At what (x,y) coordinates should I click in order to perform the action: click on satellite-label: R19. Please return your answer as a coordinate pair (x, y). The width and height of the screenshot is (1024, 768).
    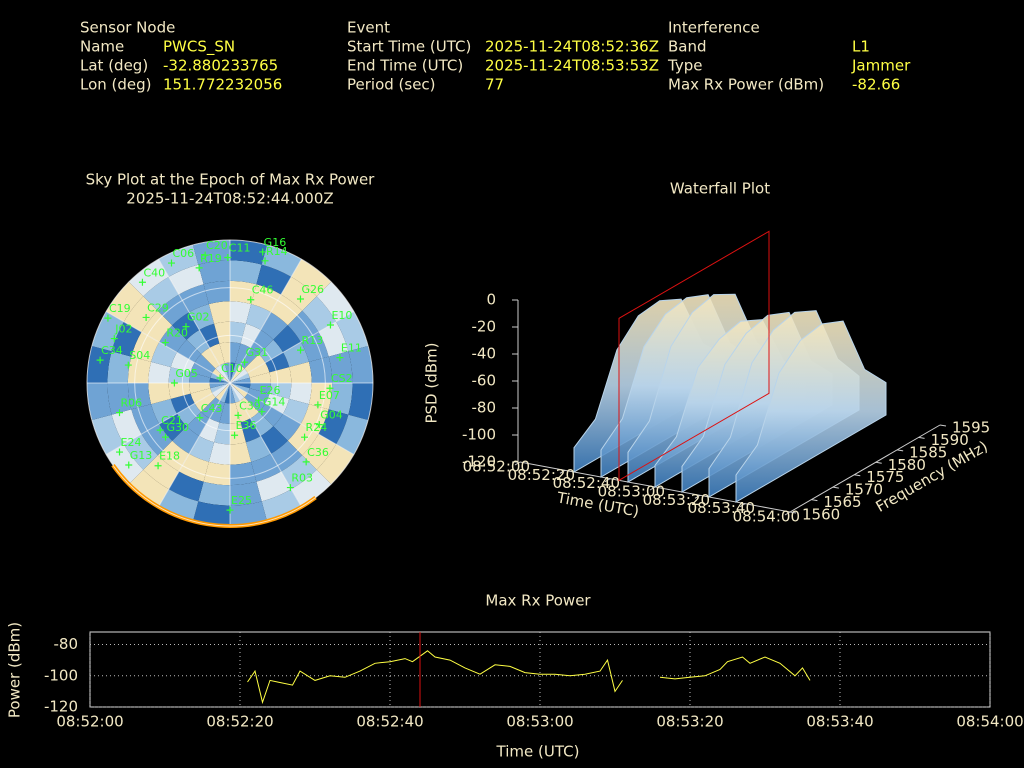
    Looking at the image, I should click on (211, 258).